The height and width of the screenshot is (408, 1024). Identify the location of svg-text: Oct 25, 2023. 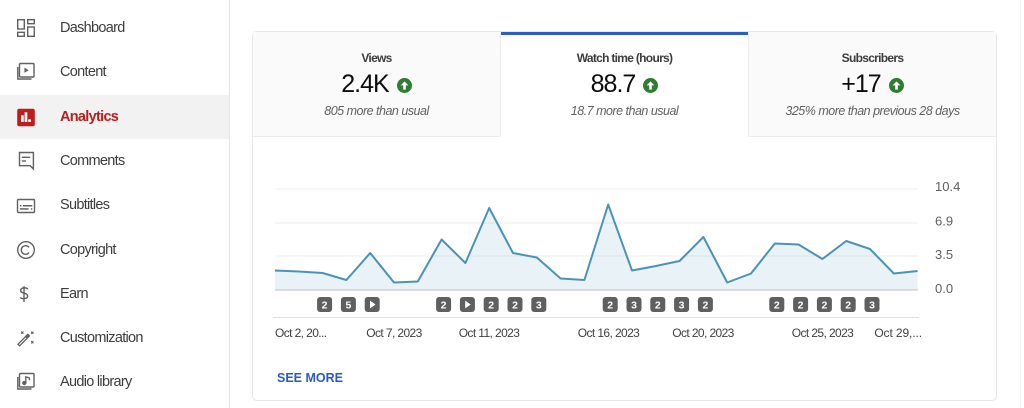
(823, 333).